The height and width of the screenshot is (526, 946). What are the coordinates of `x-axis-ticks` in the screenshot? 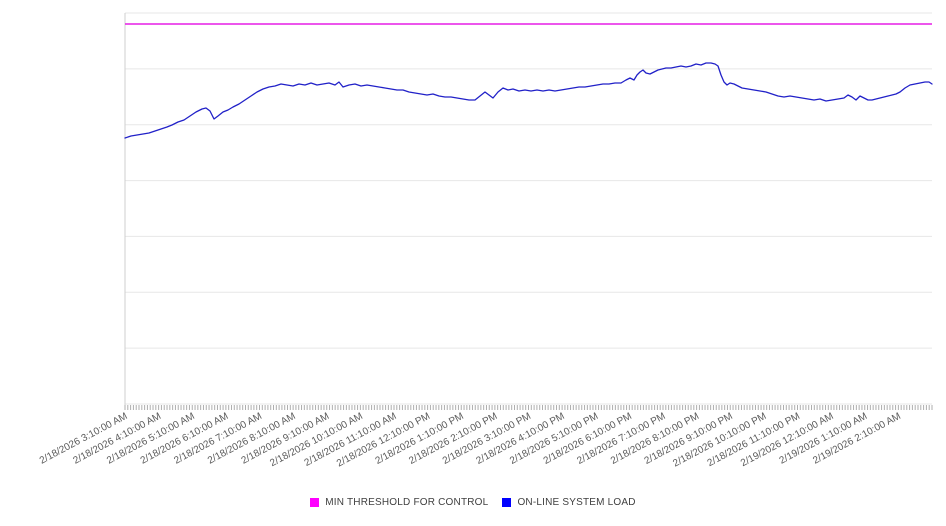 It's located at (528, 407).